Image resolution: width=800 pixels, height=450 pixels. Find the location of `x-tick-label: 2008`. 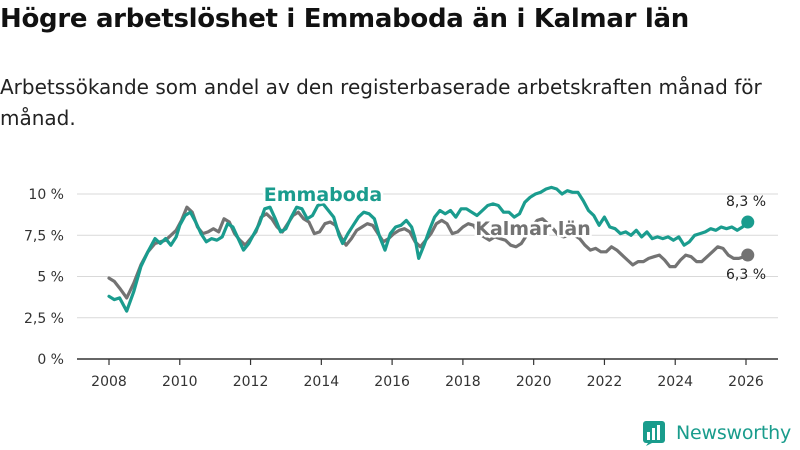

x-tick-label: 2008 is located at coordinates (109, 382).